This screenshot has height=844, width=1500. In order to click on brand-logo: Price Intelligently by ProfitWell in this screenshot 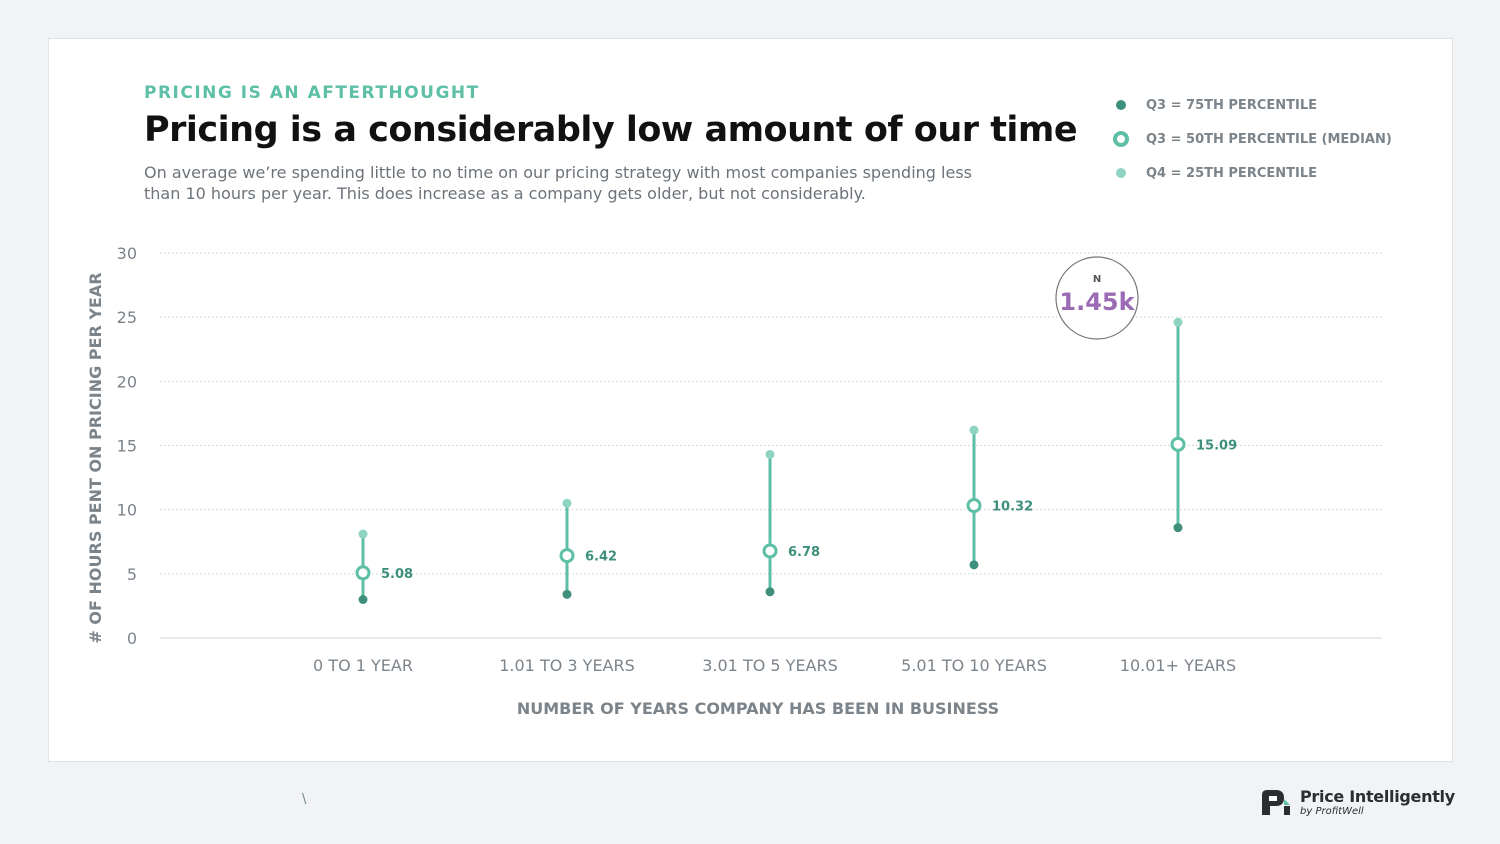, I will do `click(1357, 802)`.